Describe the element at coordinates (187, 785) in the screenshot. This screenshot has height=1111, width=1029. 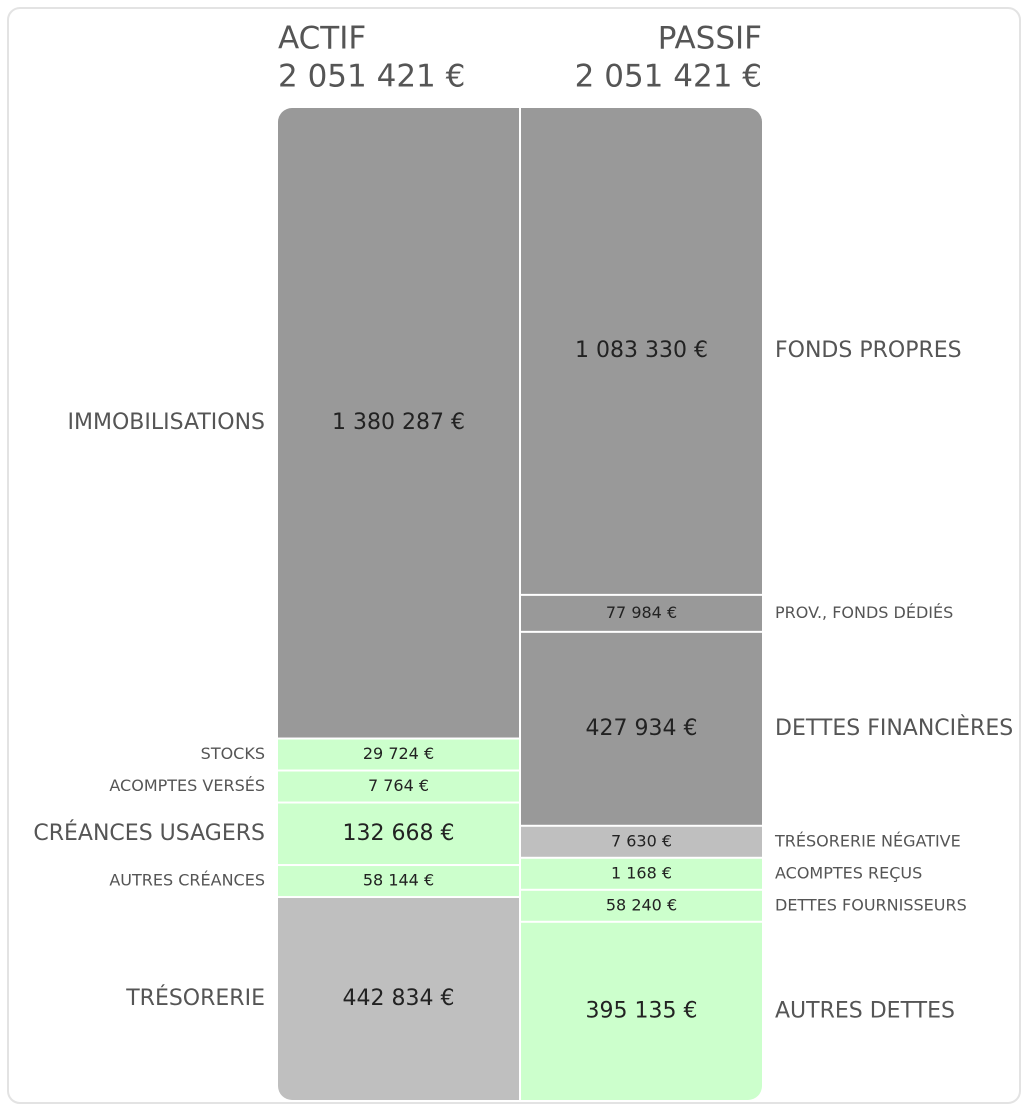
I see `segment-label: ACOMPTES VERSÉS` at that location.